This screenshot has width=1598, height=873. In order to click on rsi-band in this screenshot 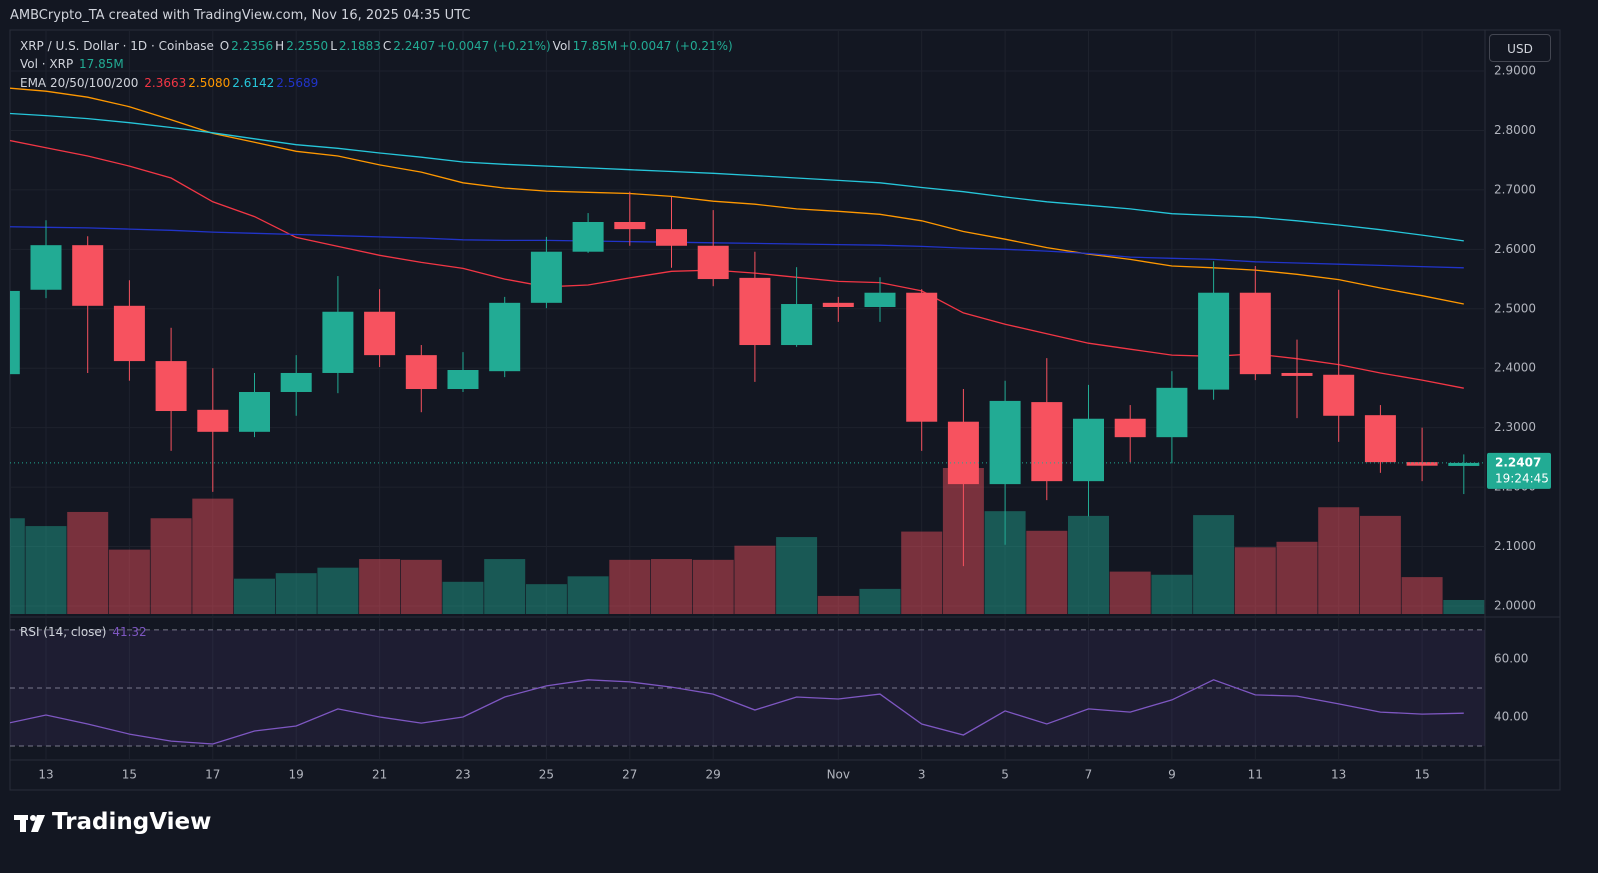, I will do `click(747, 688)`.